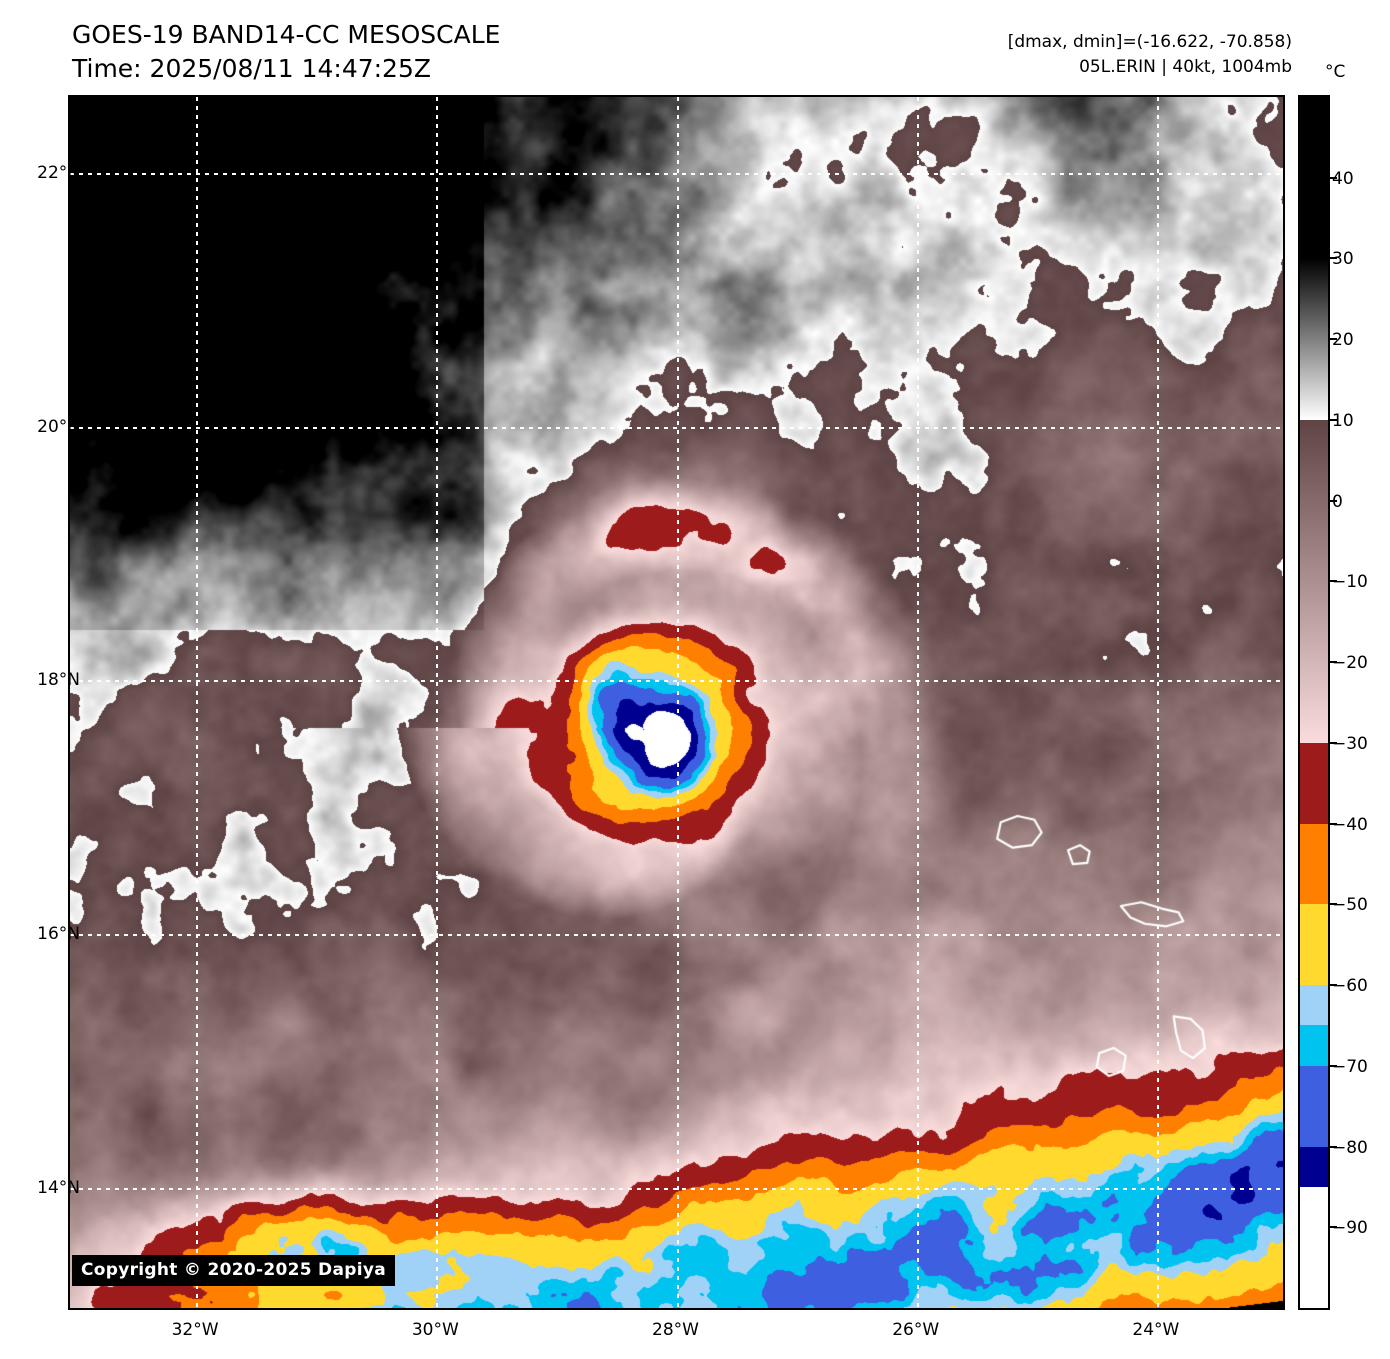 This screenshot has height=1359, width=1390. I want to click on colorbar-band-yellow, so click(1314, 945).